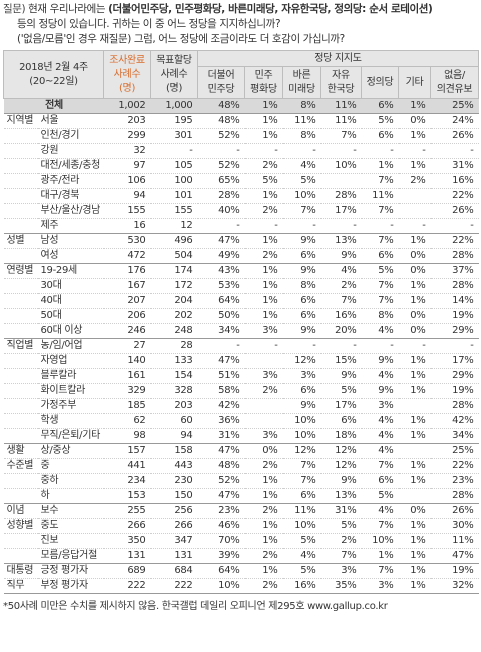  Describe the element at coordinates (127, 74) in the screenshot. I see `completed-sample-header: 조사완료 사례수 (명)` at that location.